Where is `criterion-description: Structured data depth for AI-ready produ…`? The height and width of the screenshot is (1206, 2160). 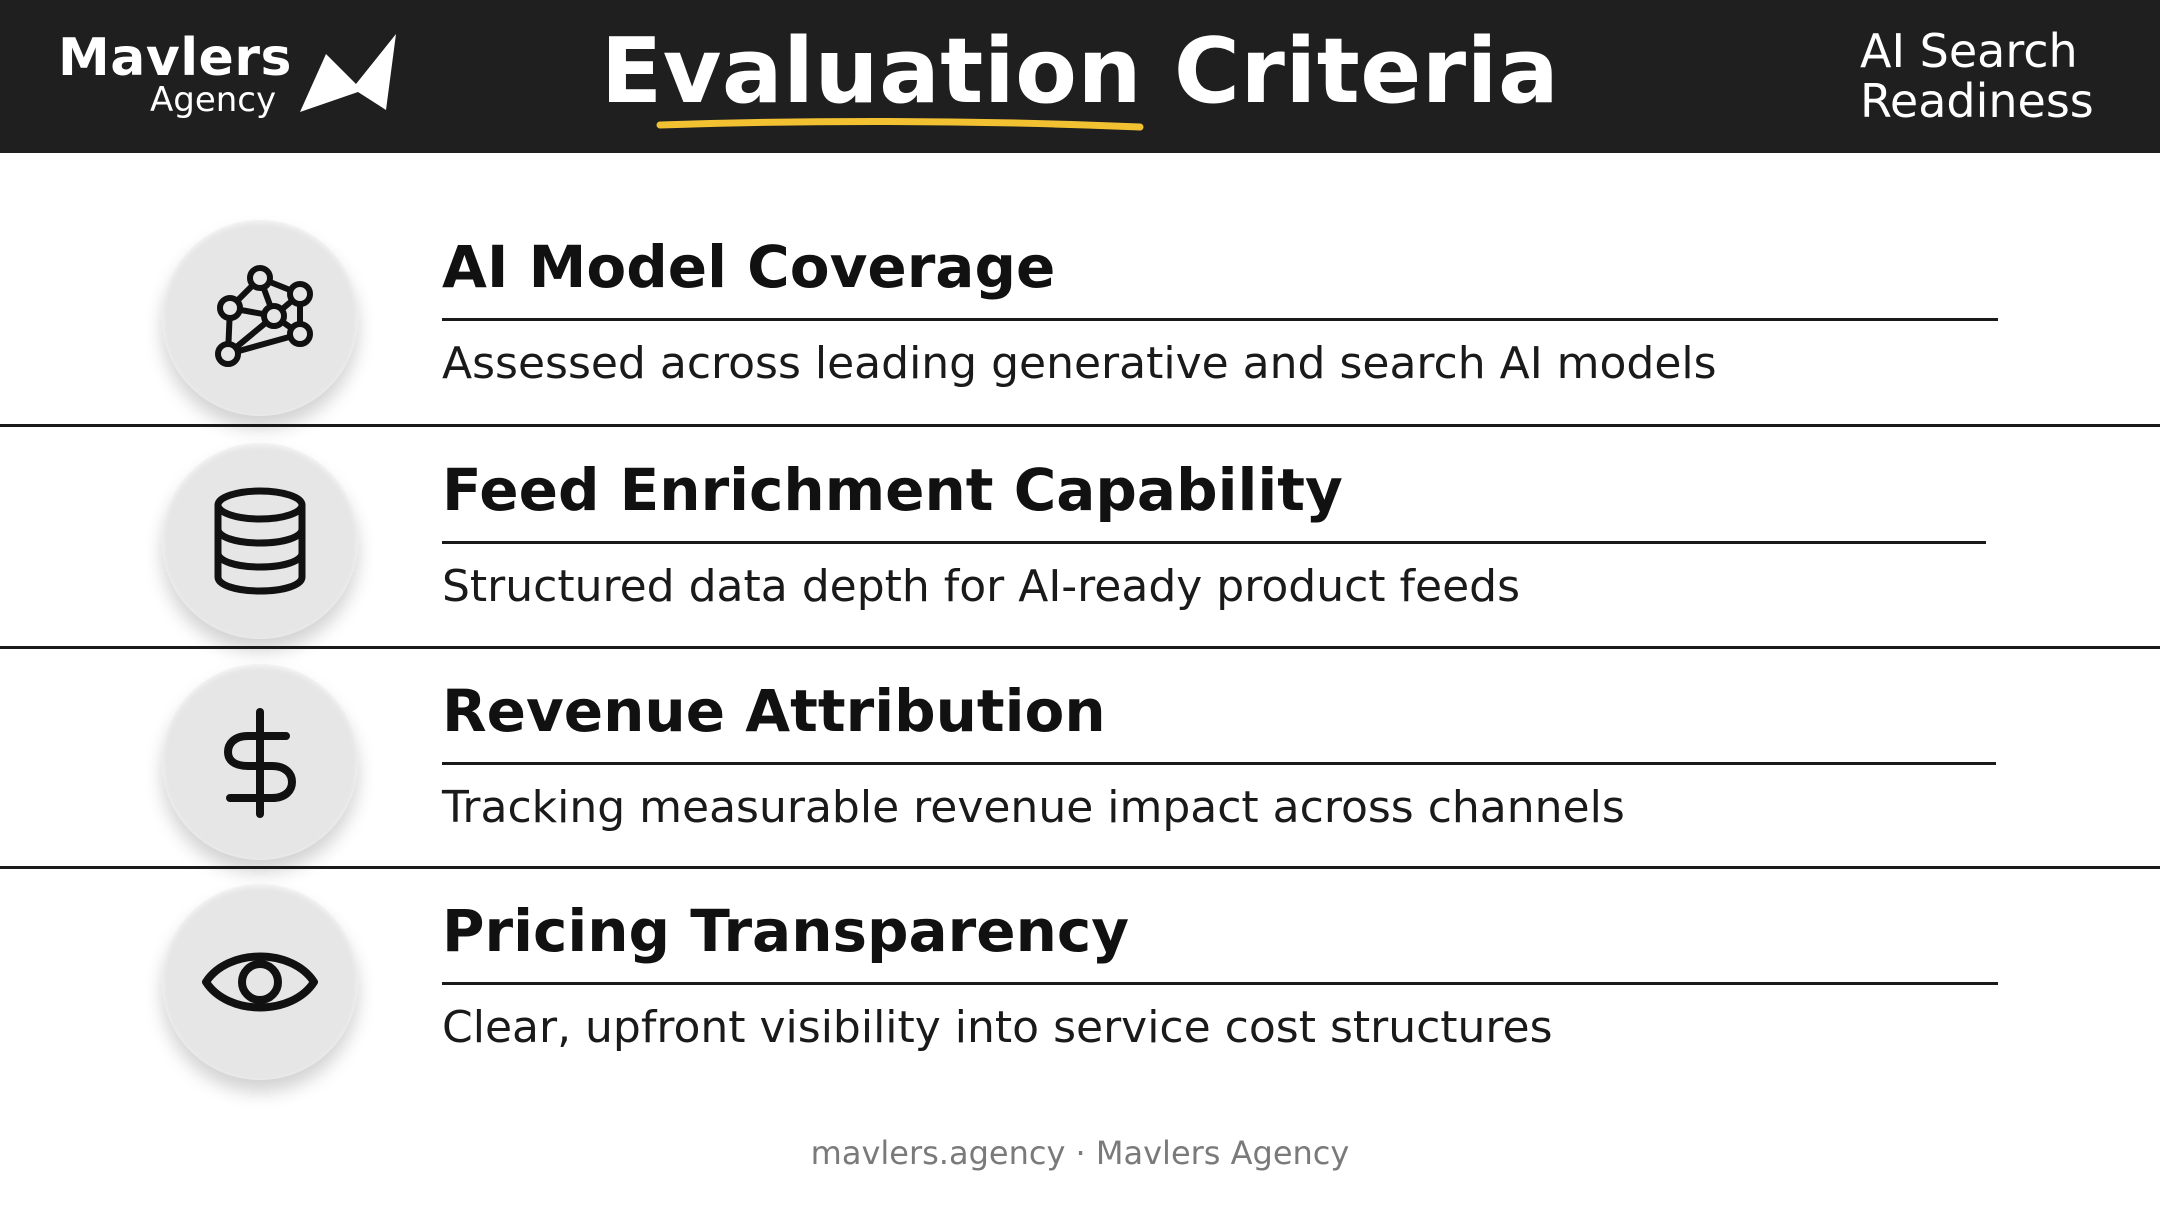
criterion-description: Structured data depth for AI-ready produ… is located at coordinates (981, 586).